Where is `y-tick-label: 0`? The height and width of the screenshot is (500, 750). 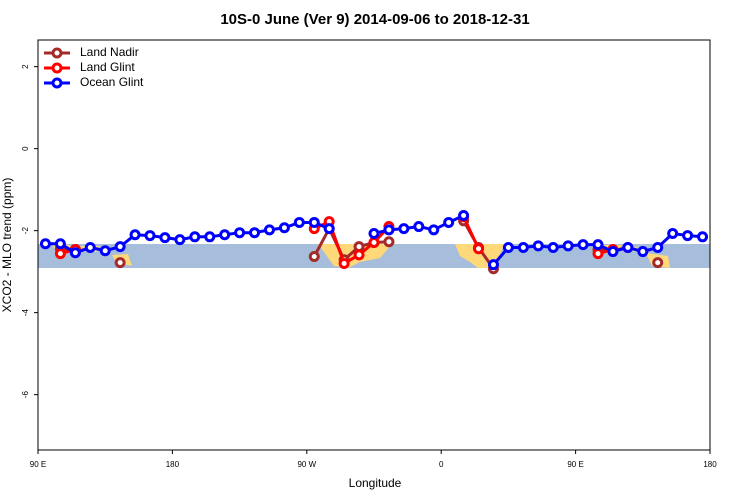
y-tick-label: 0 is located at coordinates (25, 148).